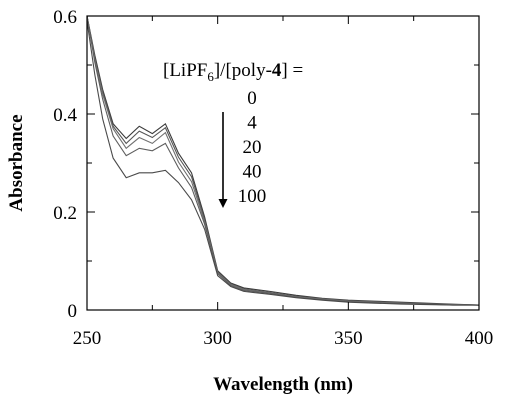  I want to click on x-axis-title: Wavelength (nm), so click(283, 384).